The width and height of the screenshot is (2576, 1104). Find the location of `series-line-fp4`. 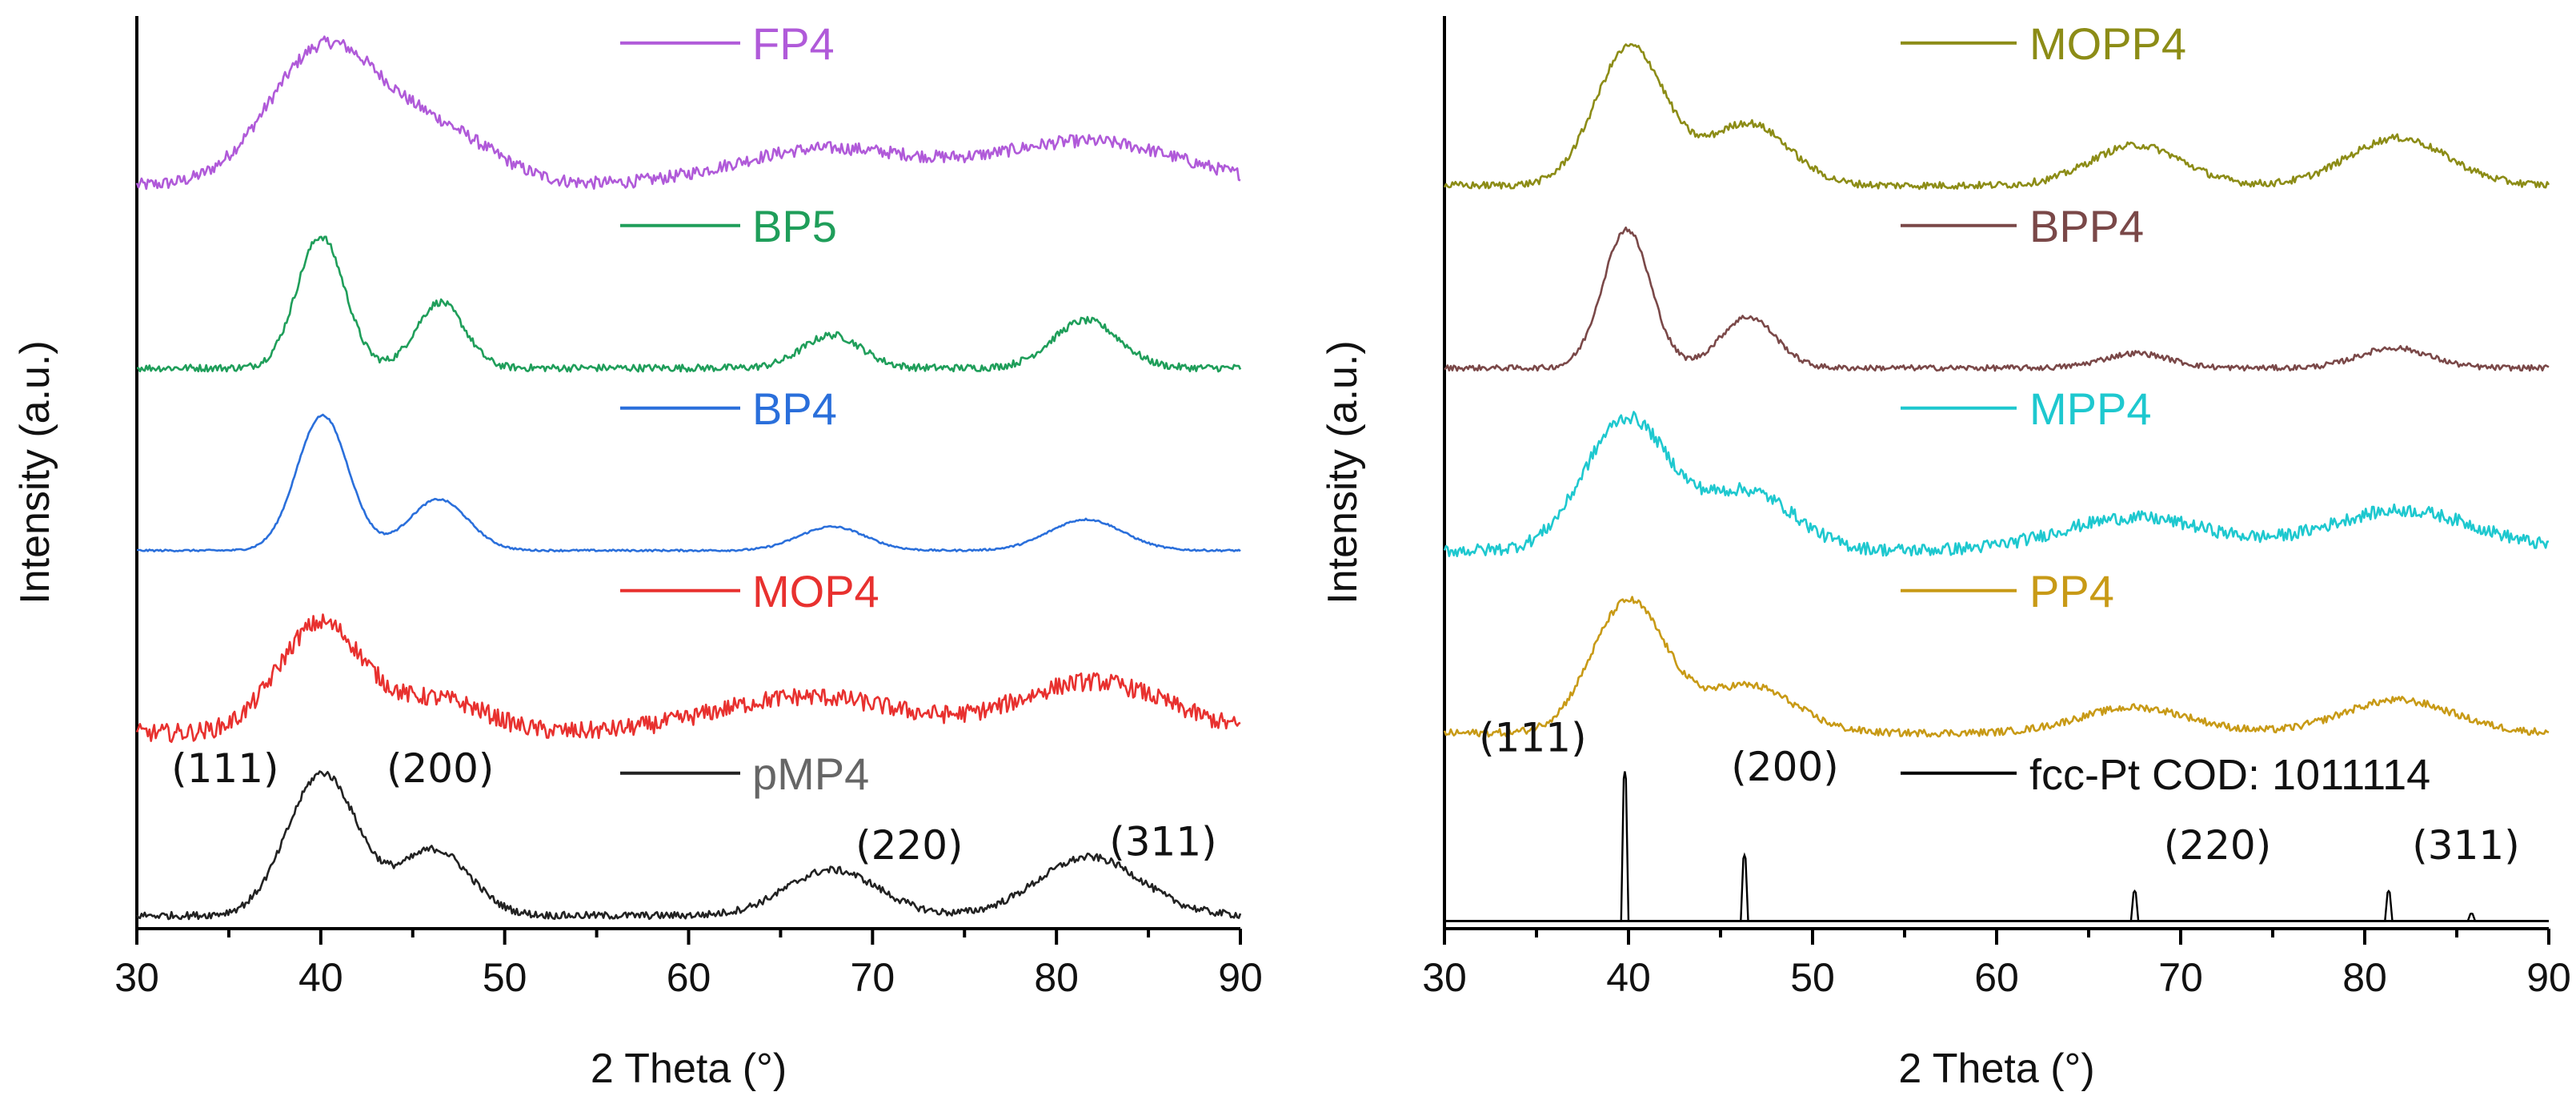

series-line-fp4 is located at coordinates (688, 113).